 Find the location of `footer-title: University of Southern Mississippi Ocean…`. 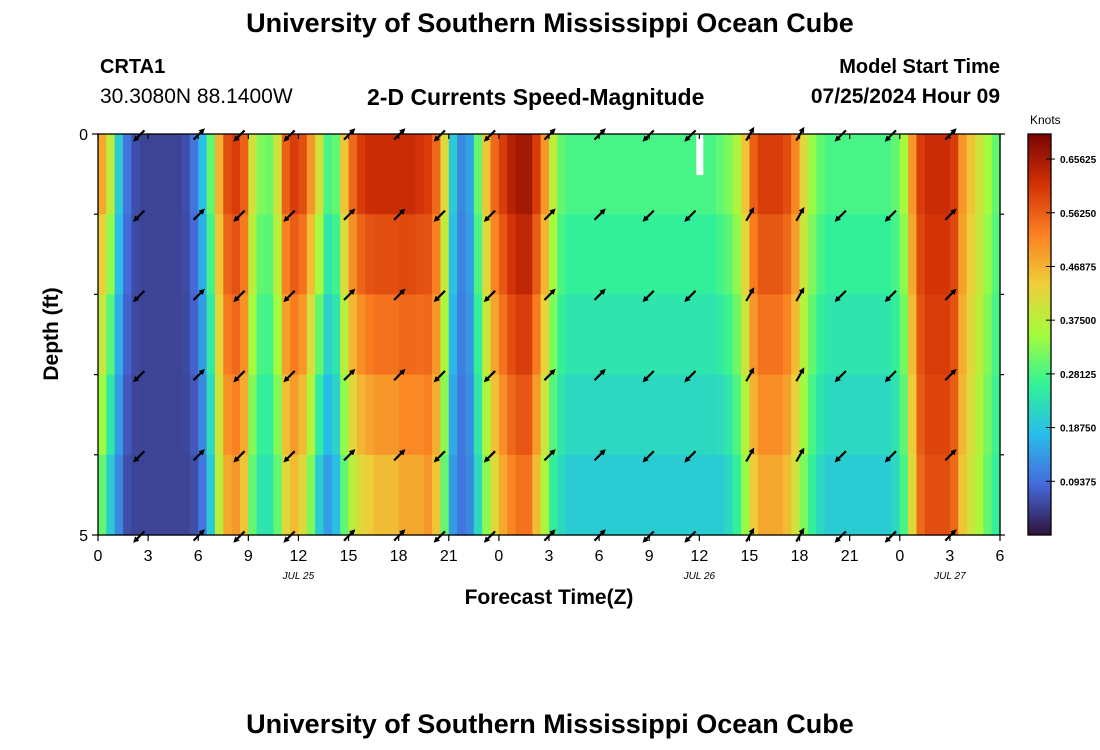

footer-title: University of Southern Mississippi Ocean… is located at coordinates (550, 724).